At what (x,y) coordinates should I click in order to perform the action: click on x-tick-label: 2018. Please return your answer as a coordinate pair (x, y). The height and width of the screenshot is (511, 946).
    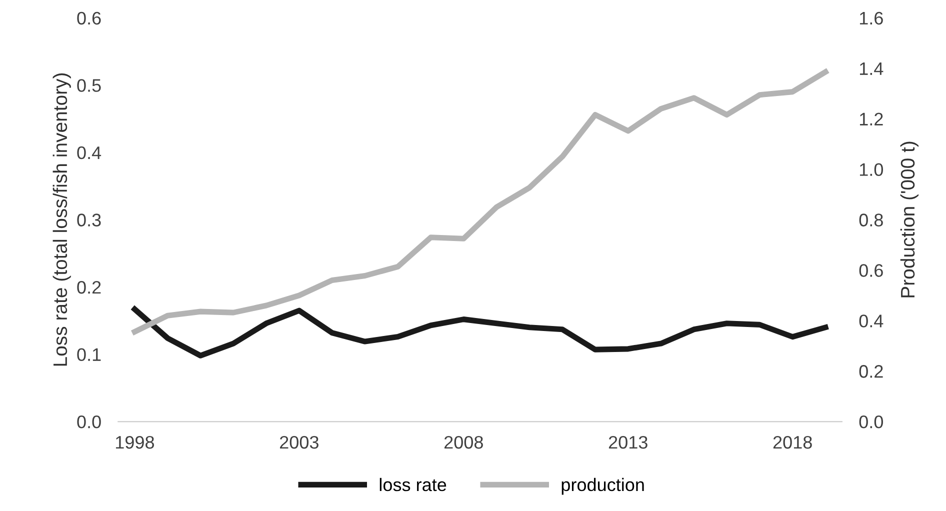
    Looking at the image, I should click on (792, 442).